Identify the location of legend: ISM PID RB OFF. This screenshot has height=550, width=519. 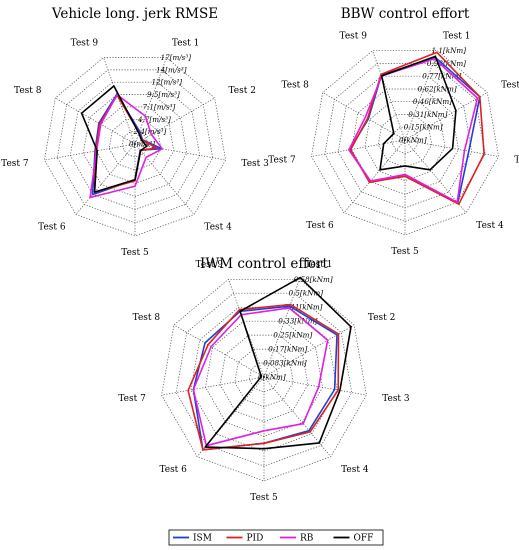
(276, 537).